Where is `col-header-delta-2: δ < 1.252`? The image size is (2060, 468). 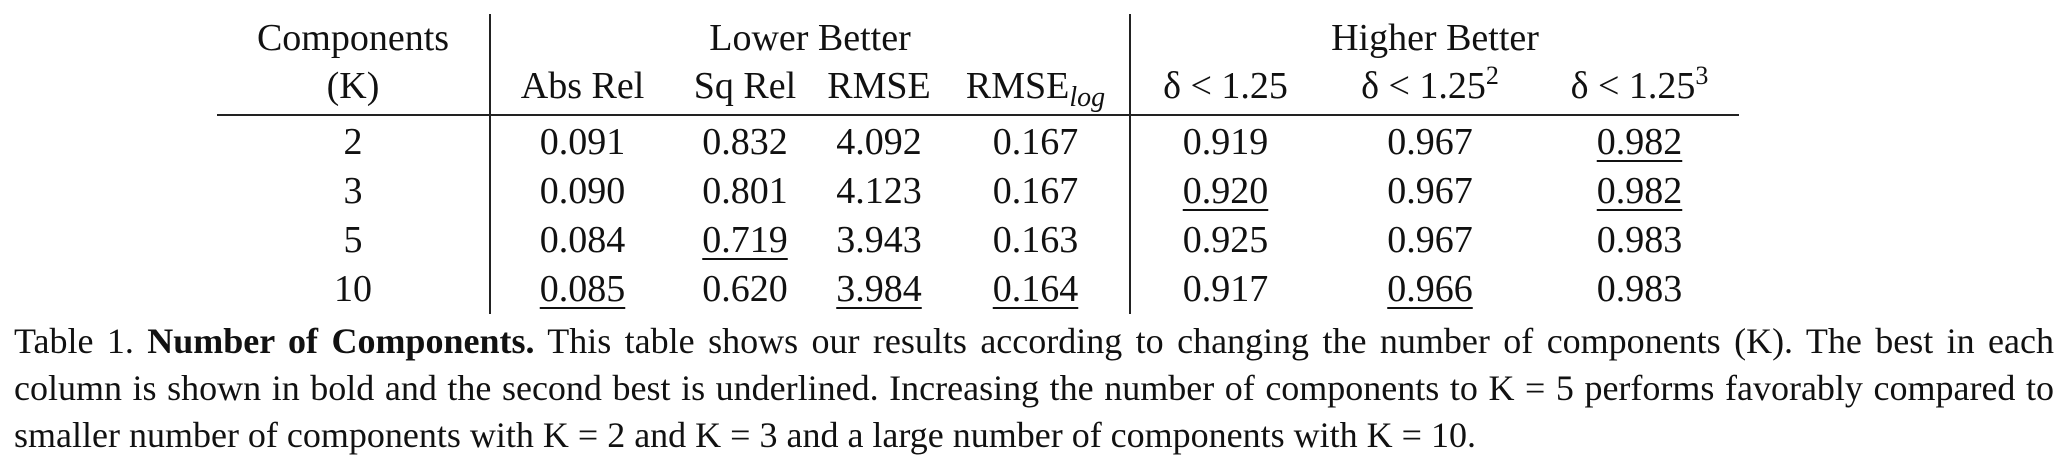
col-header-delta-2: δ < 1.252 is located at coordinates (1430, 88).